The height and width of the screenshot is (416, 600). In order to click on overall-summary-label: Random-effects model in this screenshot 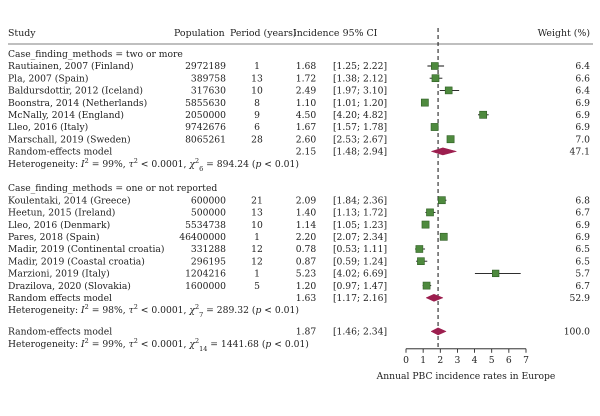, I will do `click(60, 332)`.